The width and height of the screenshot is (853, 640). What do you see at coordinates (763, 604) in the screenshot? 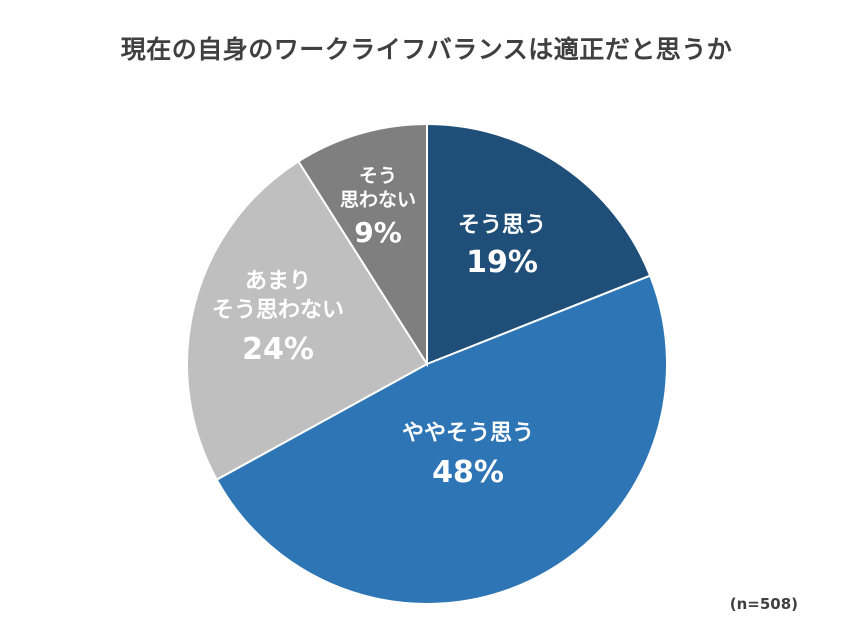
I see `sample-size-note: (n=508)` at bounding box center [763, 604].